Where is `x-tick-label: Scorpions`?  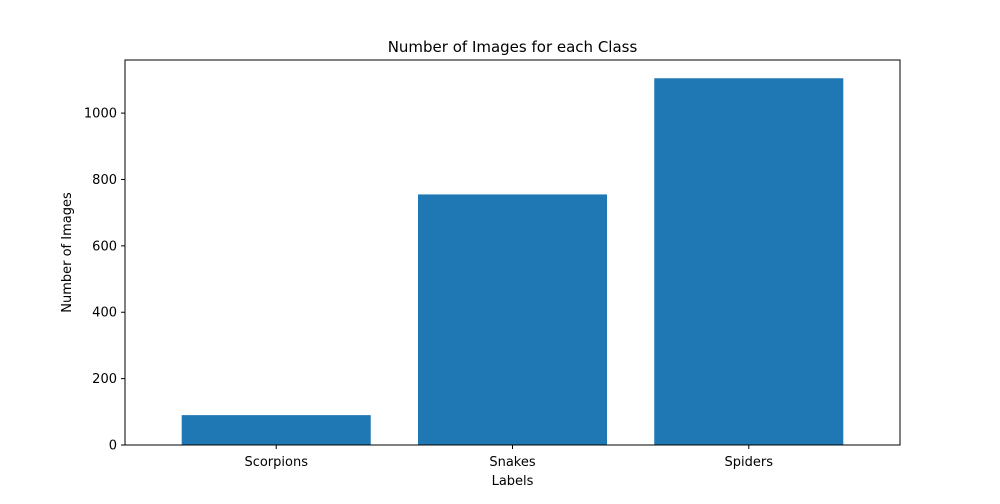
x-tick-label: Scorpions is located at coordinates (276, 462).